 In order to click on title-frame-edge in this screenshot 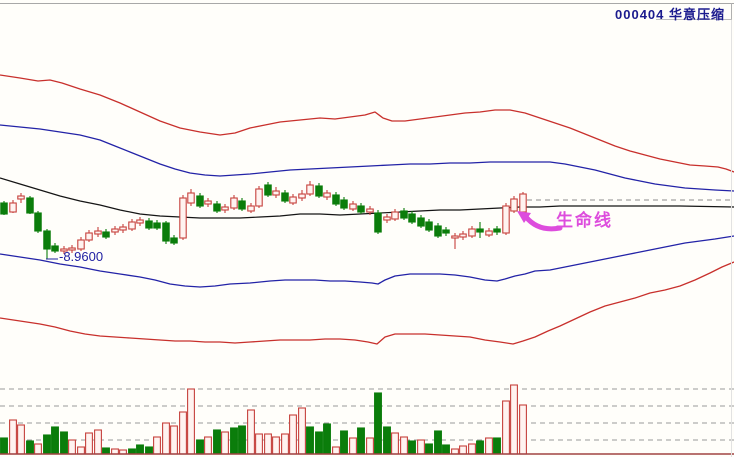, I will do `click(731, 11)`.